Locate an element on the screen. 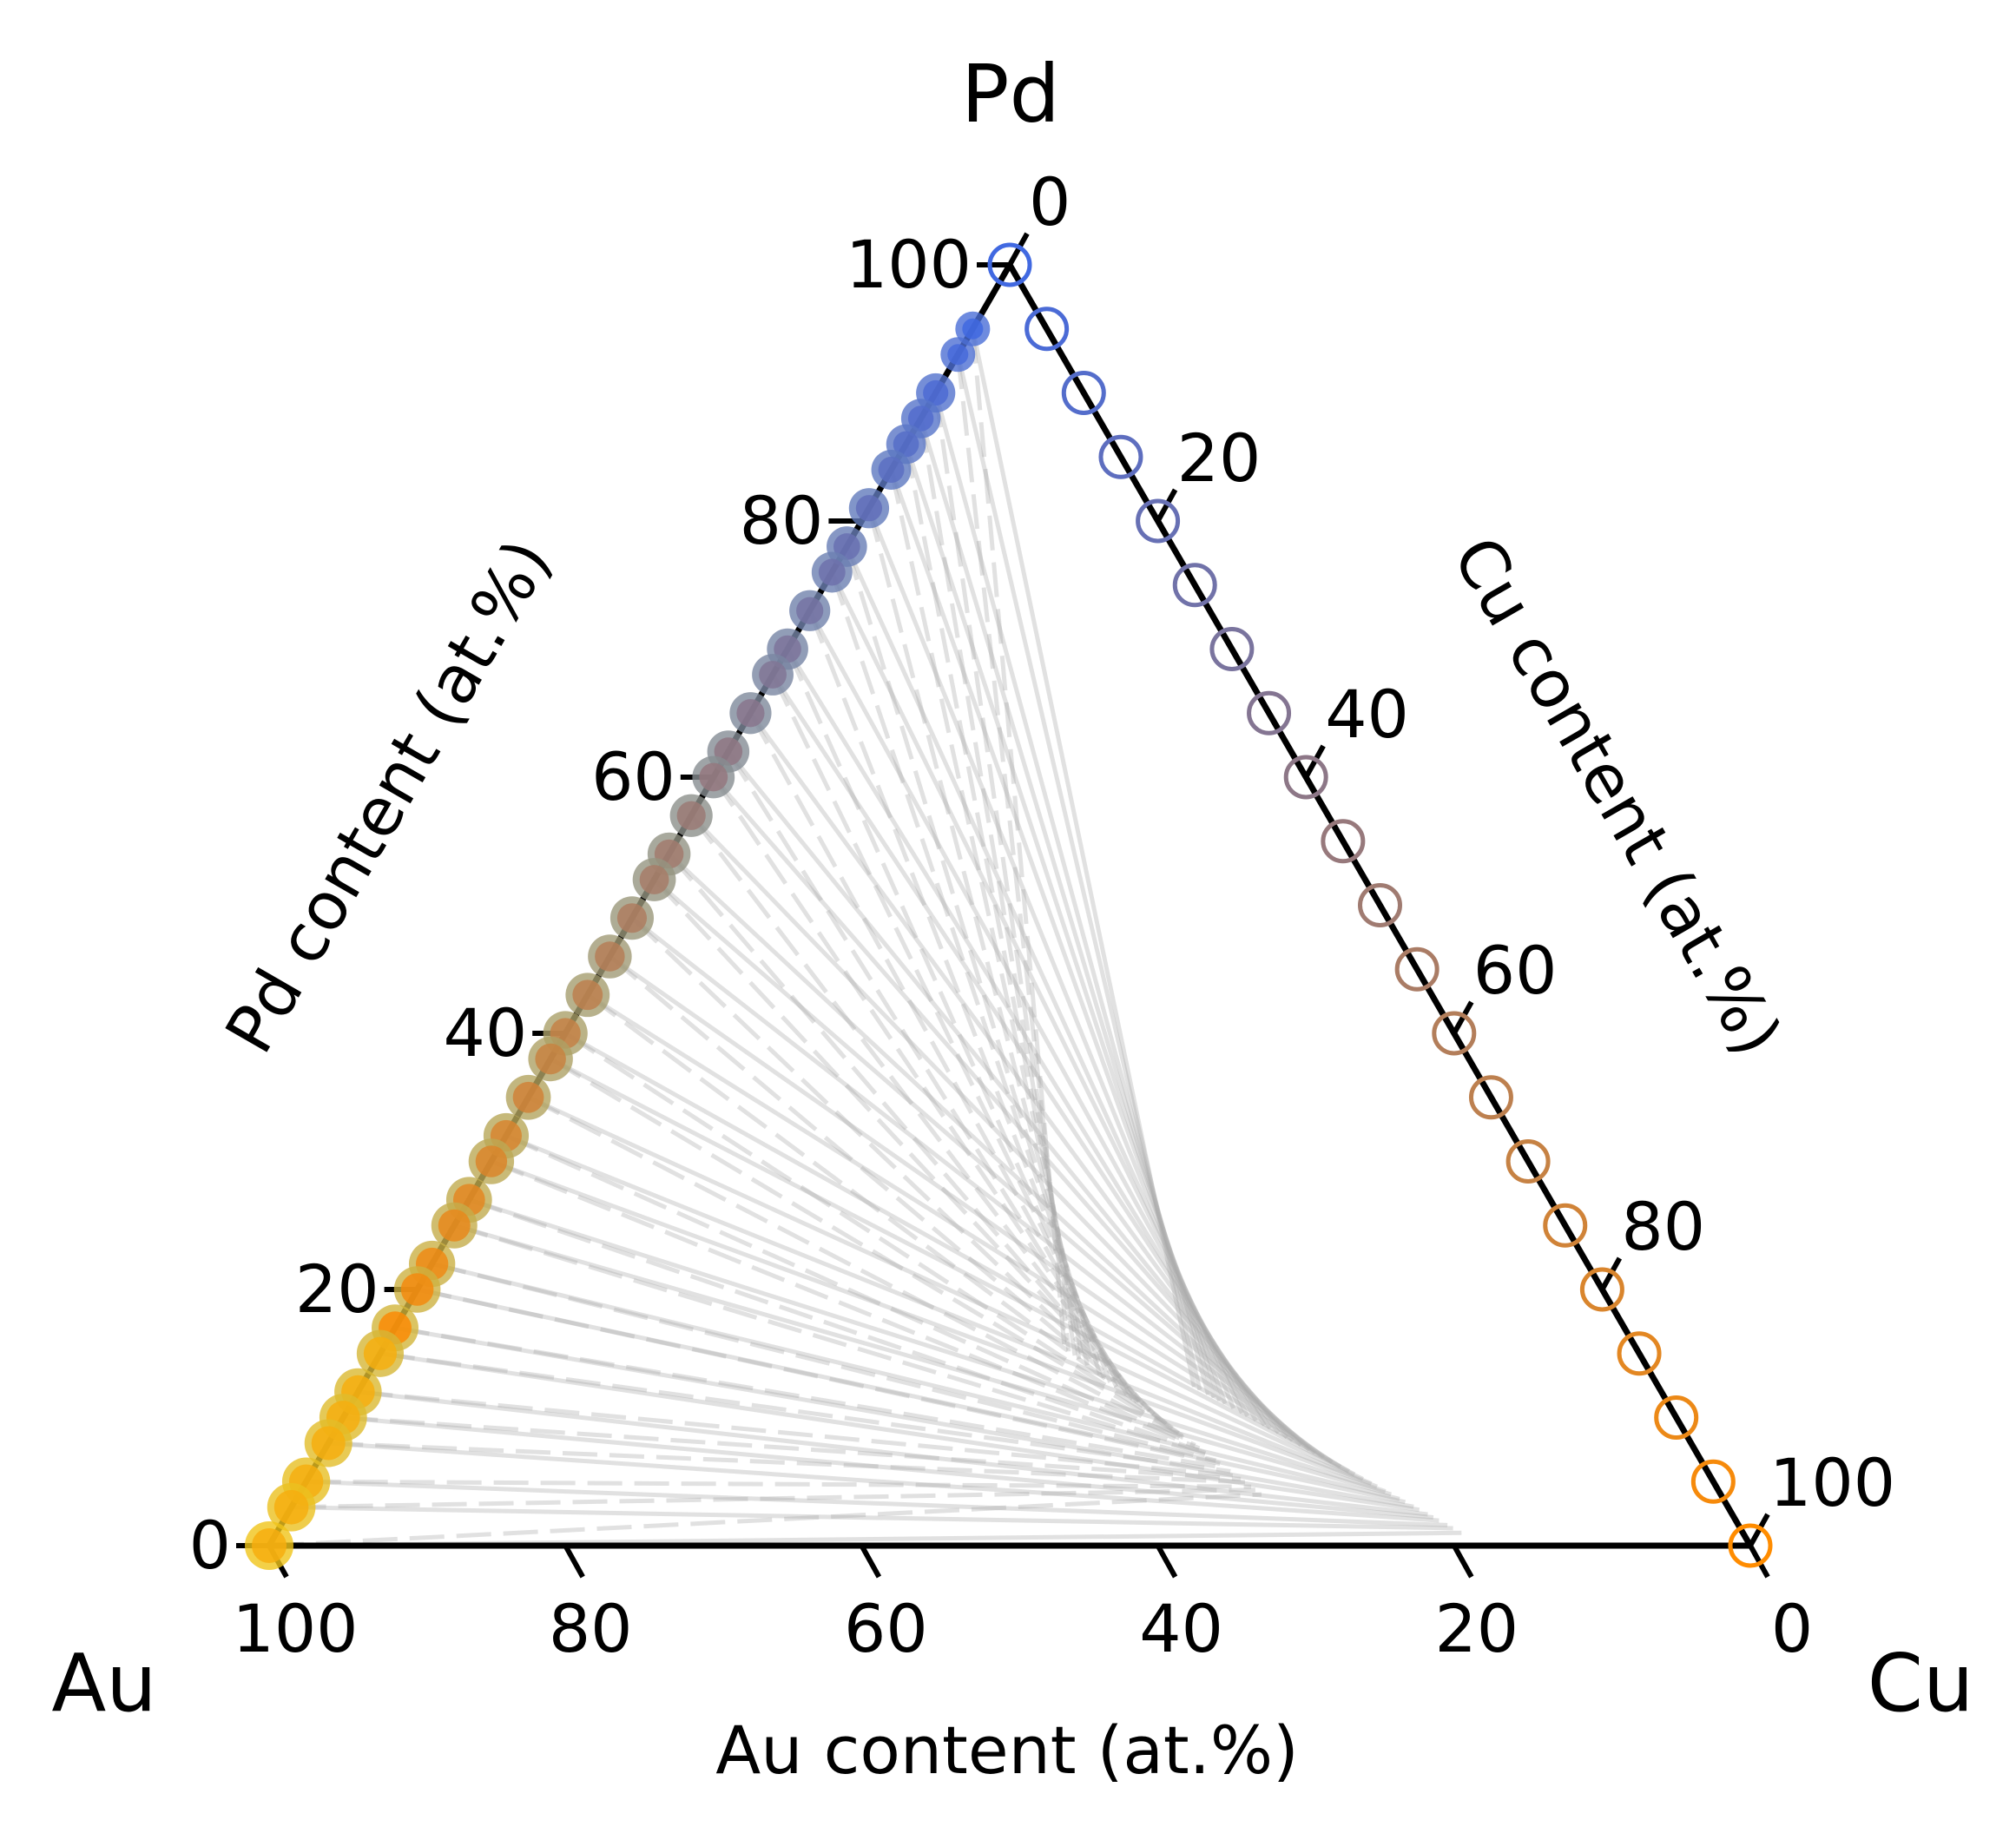 This screenshot has height=1840, width=2016. tick-label-right: 40 is located at coordinates (1367, 714).